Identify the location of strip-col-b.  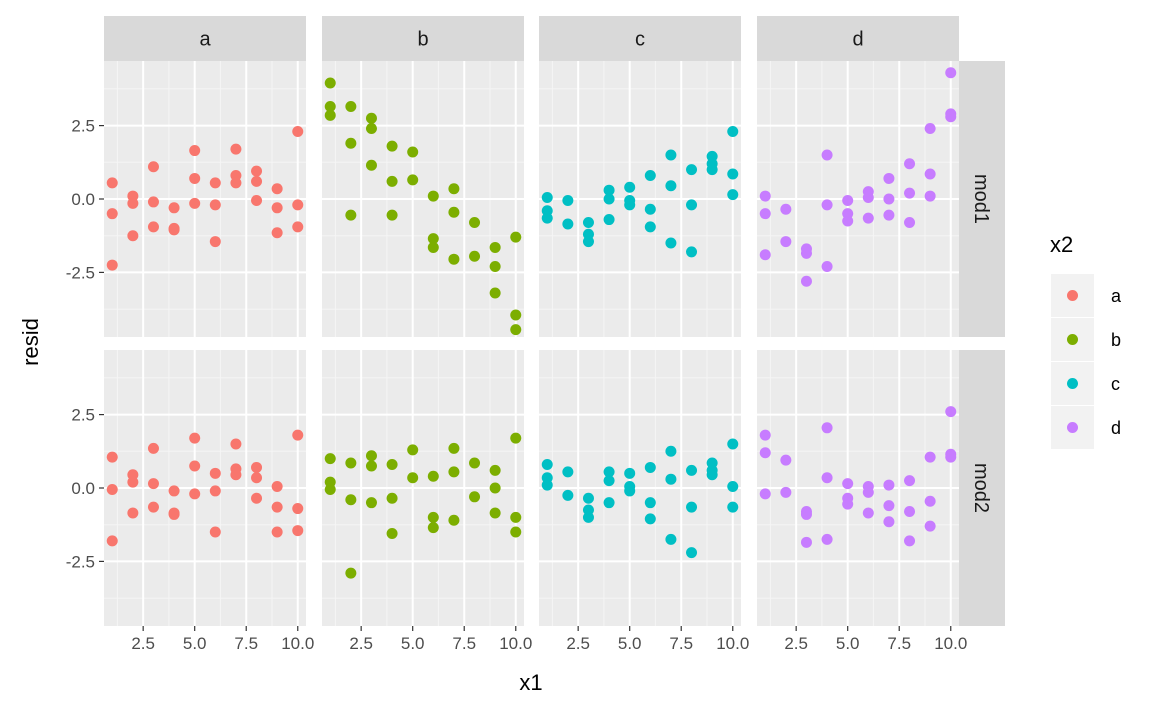
(423, 38).